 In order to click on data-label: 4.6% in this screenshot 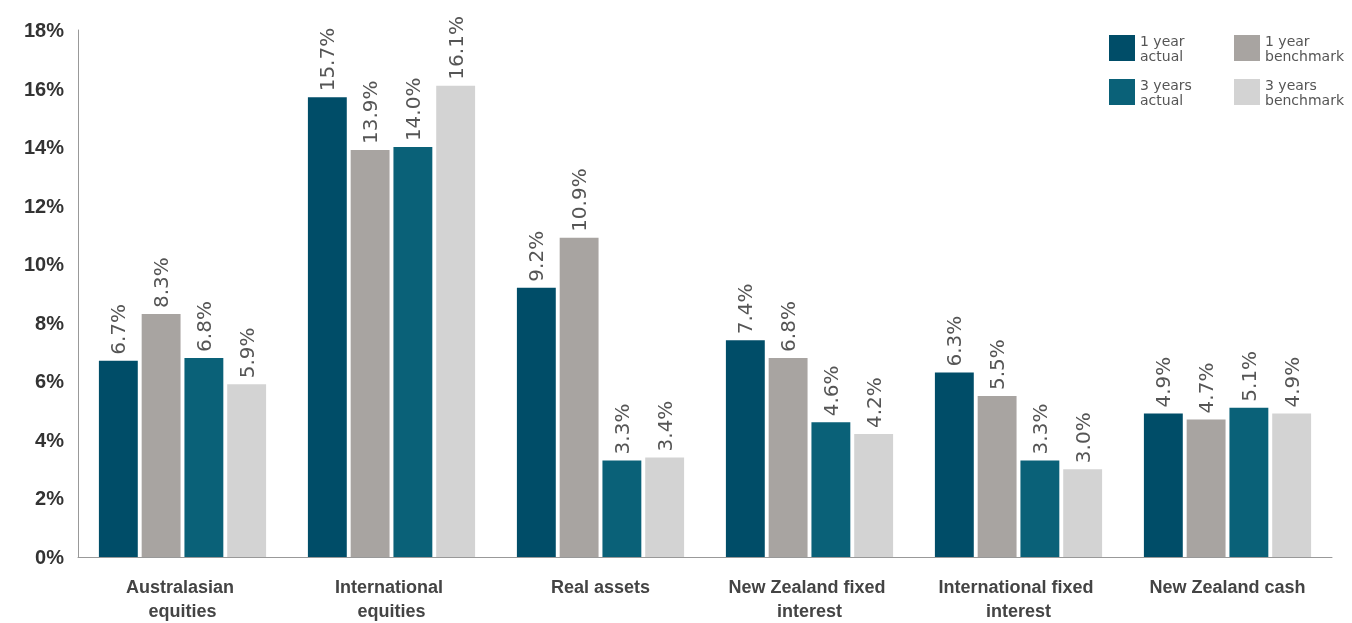, I will do `click(830, 391)`.